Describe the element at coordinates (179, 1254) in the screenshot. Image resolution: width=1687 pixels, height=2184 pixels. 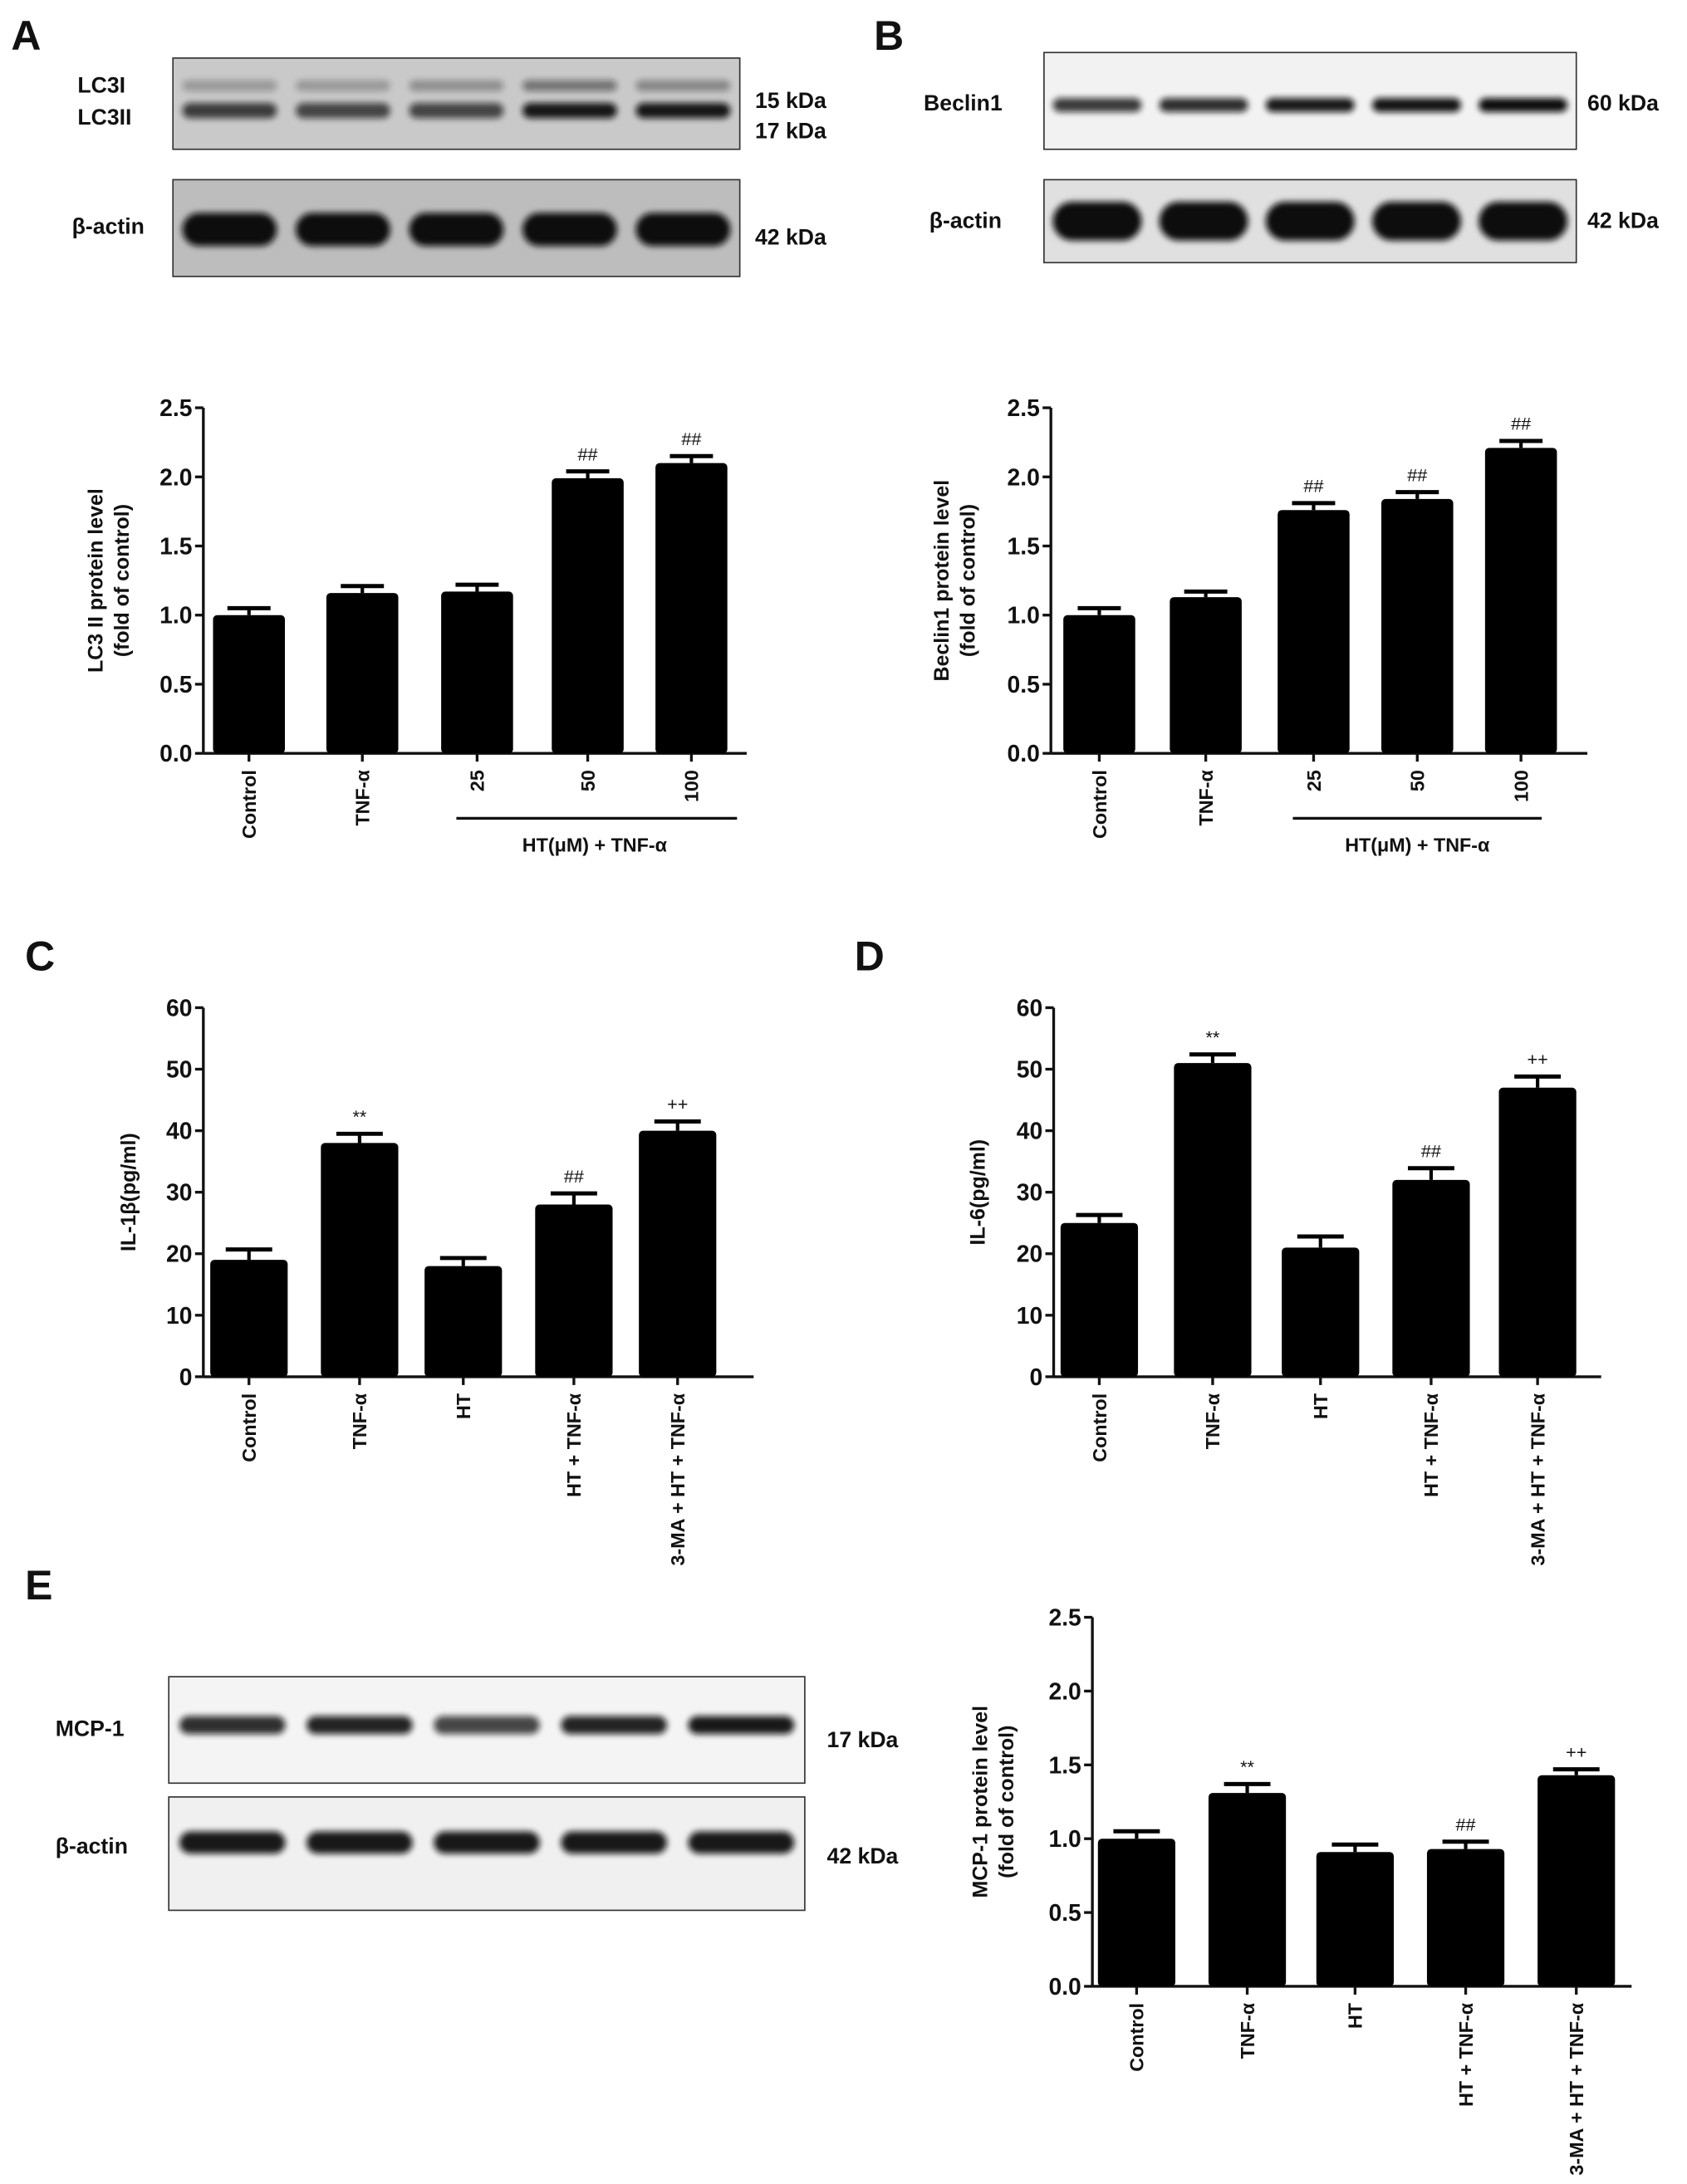
I see `y-tick-label: 20` at that location.